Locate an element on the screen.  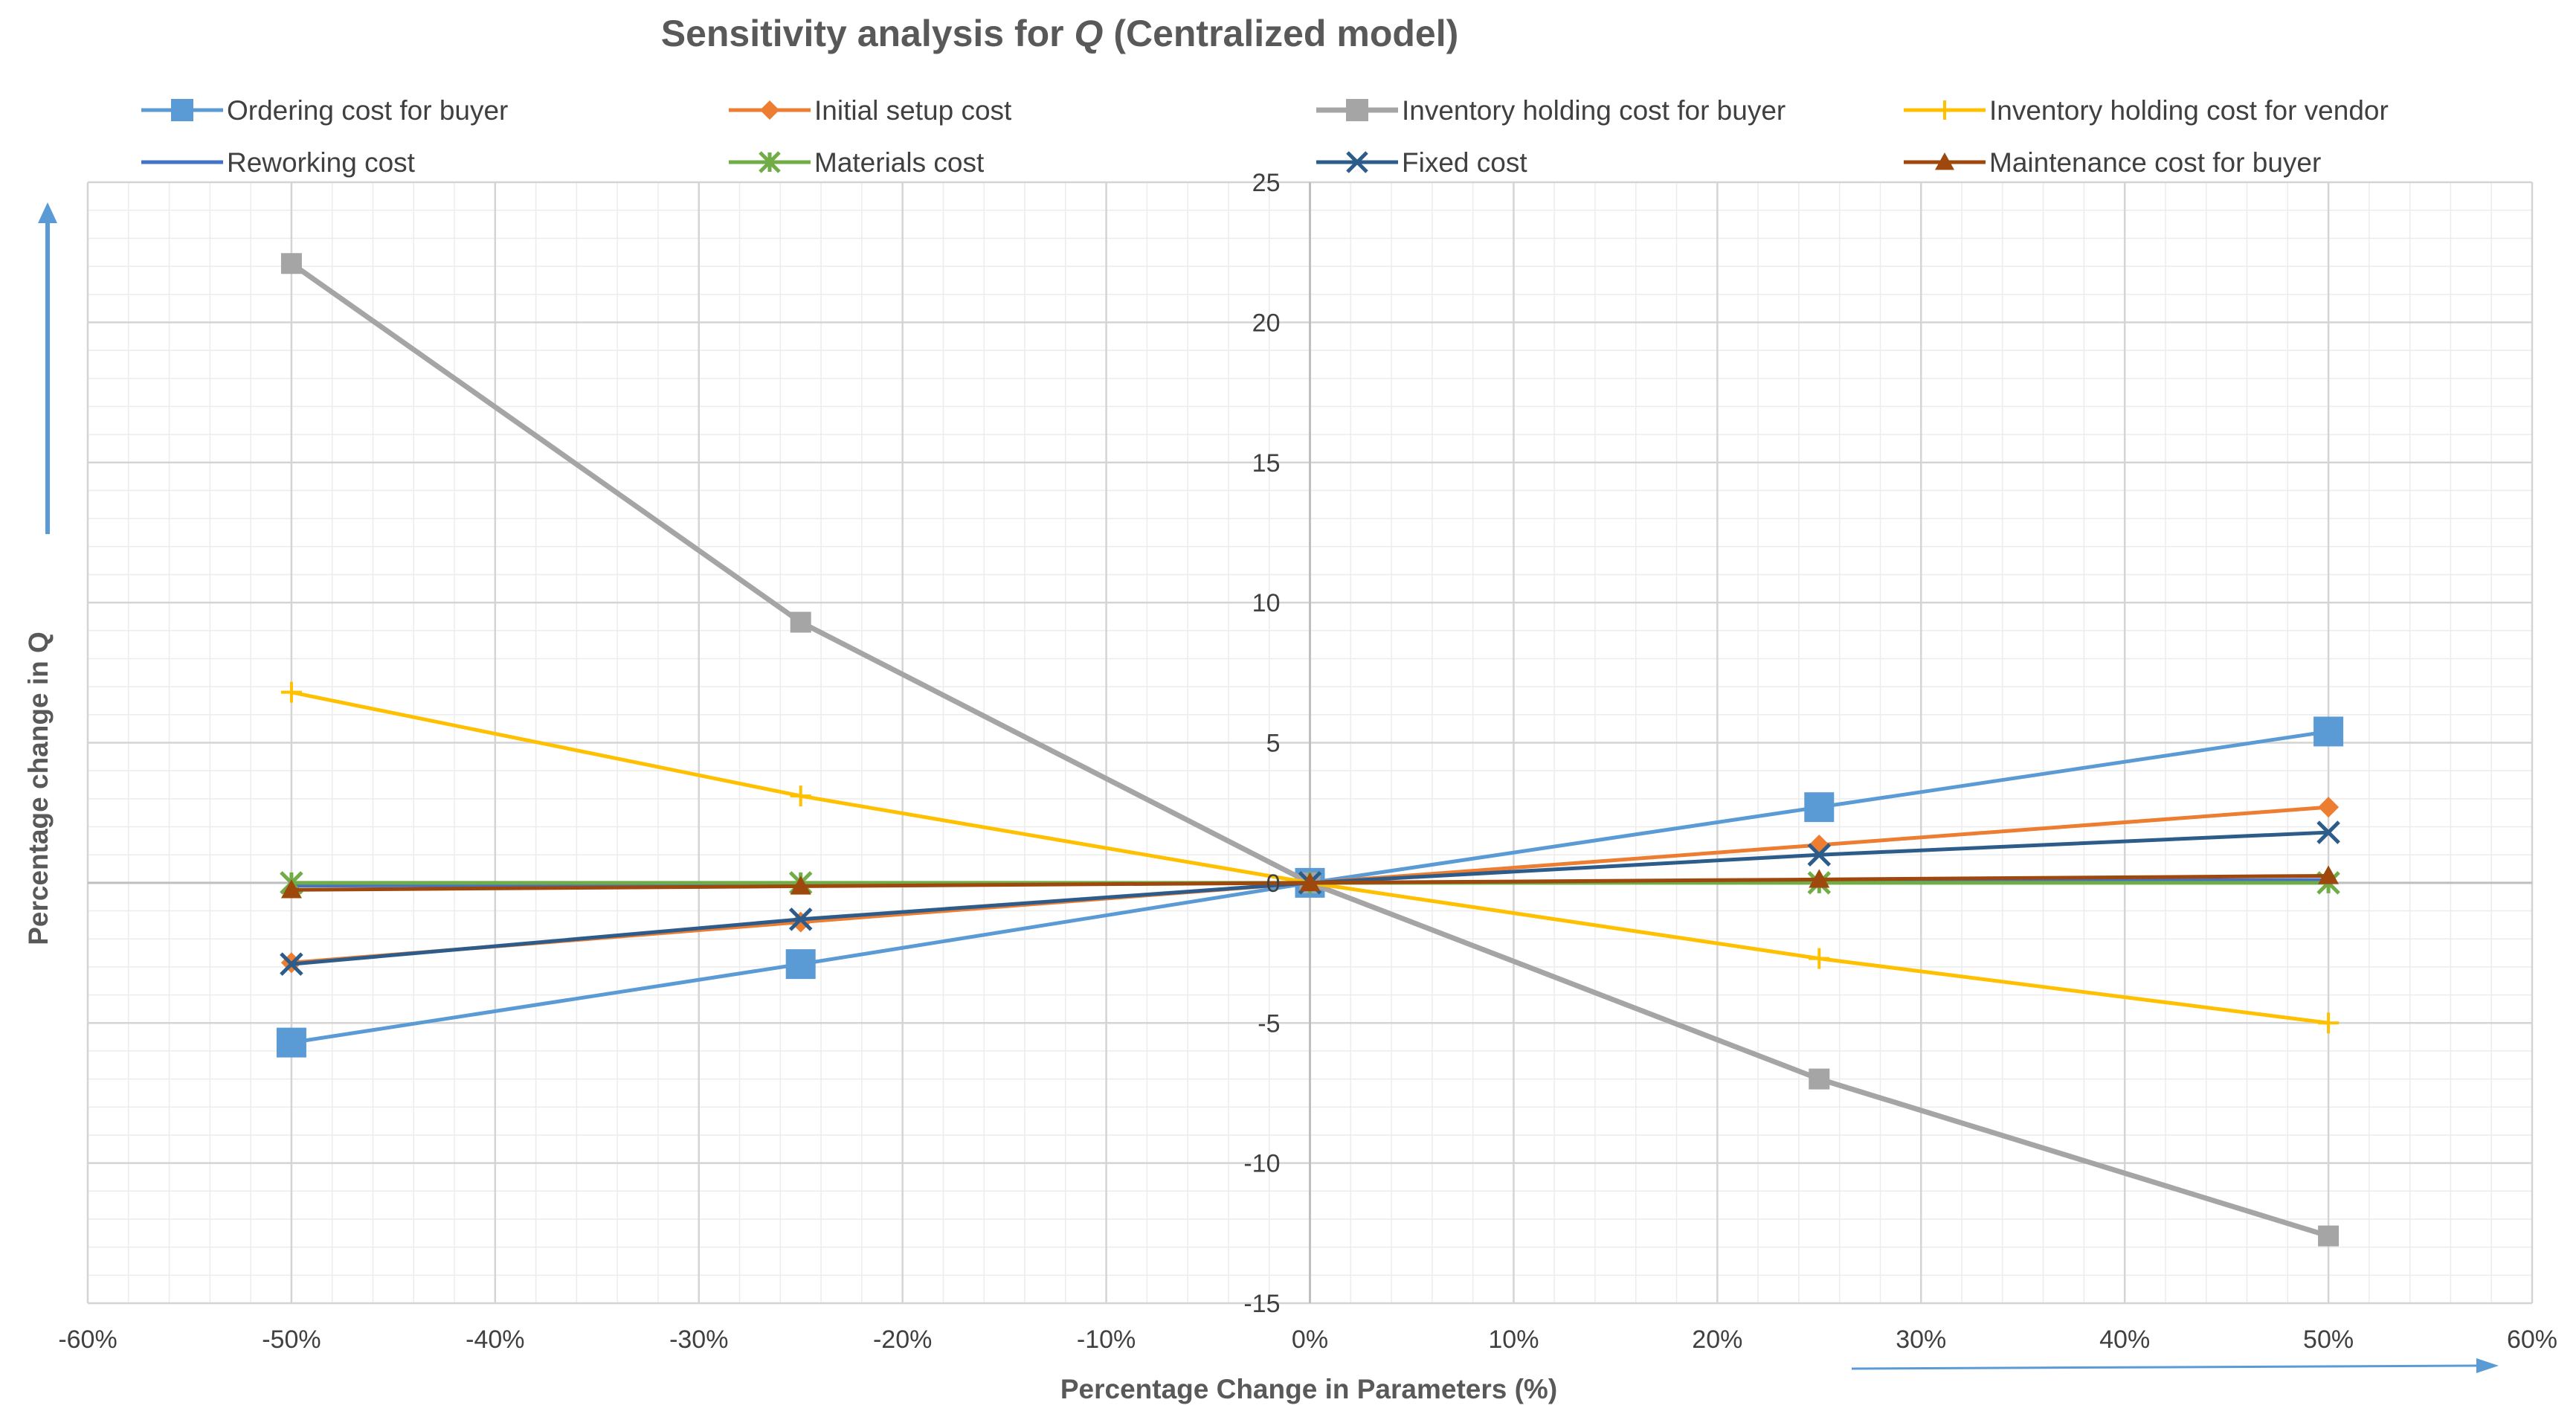
legend-item: Initial setup cost is located at coordinates (870, 110).